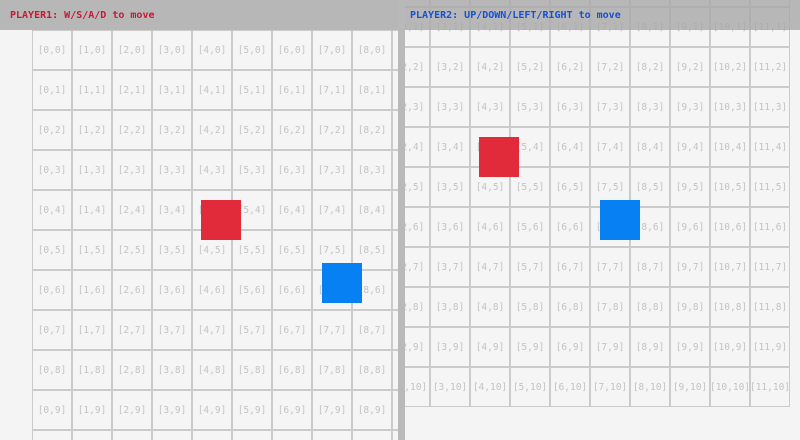  Describe the element at coordinates (415, 147) in the screenshot. I see `grid-cell: [2,4]` at that location.